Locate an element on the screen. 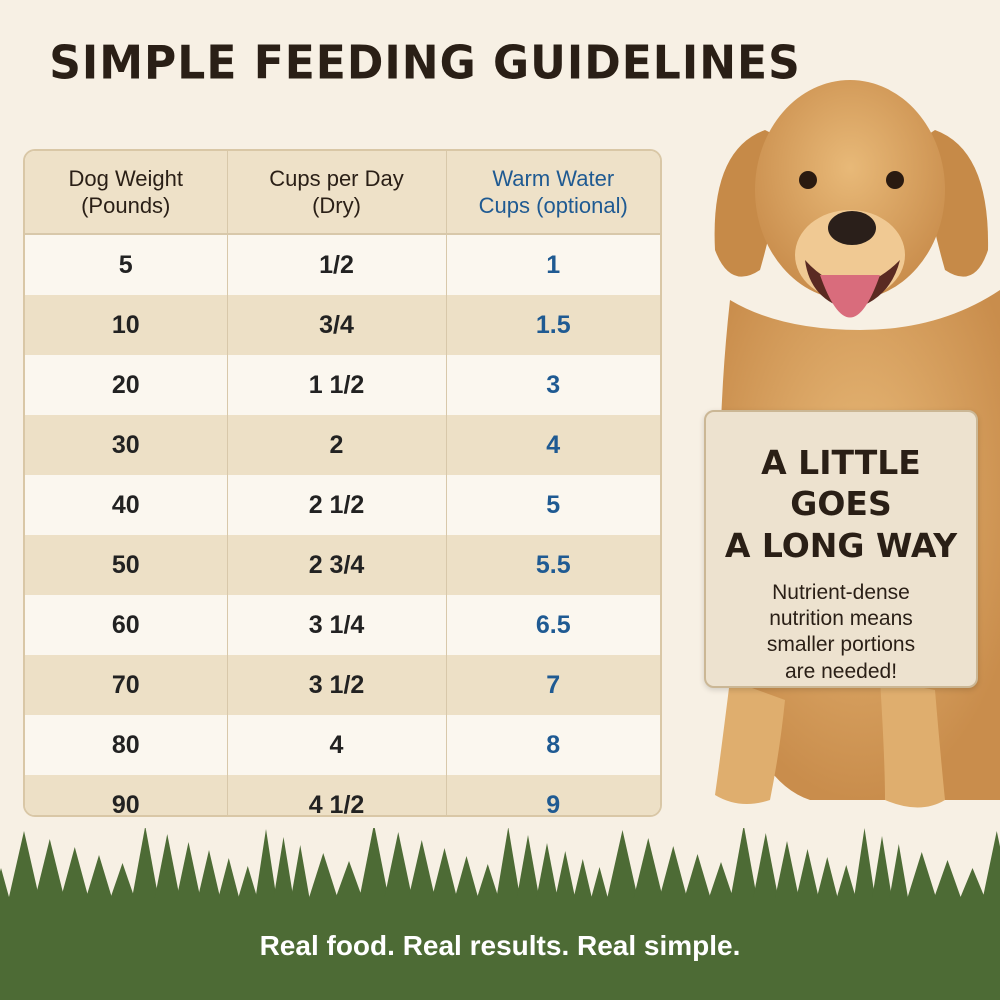 The image size is (1000, 1000). water-cell: 9 is located at coordinates (553, 795).